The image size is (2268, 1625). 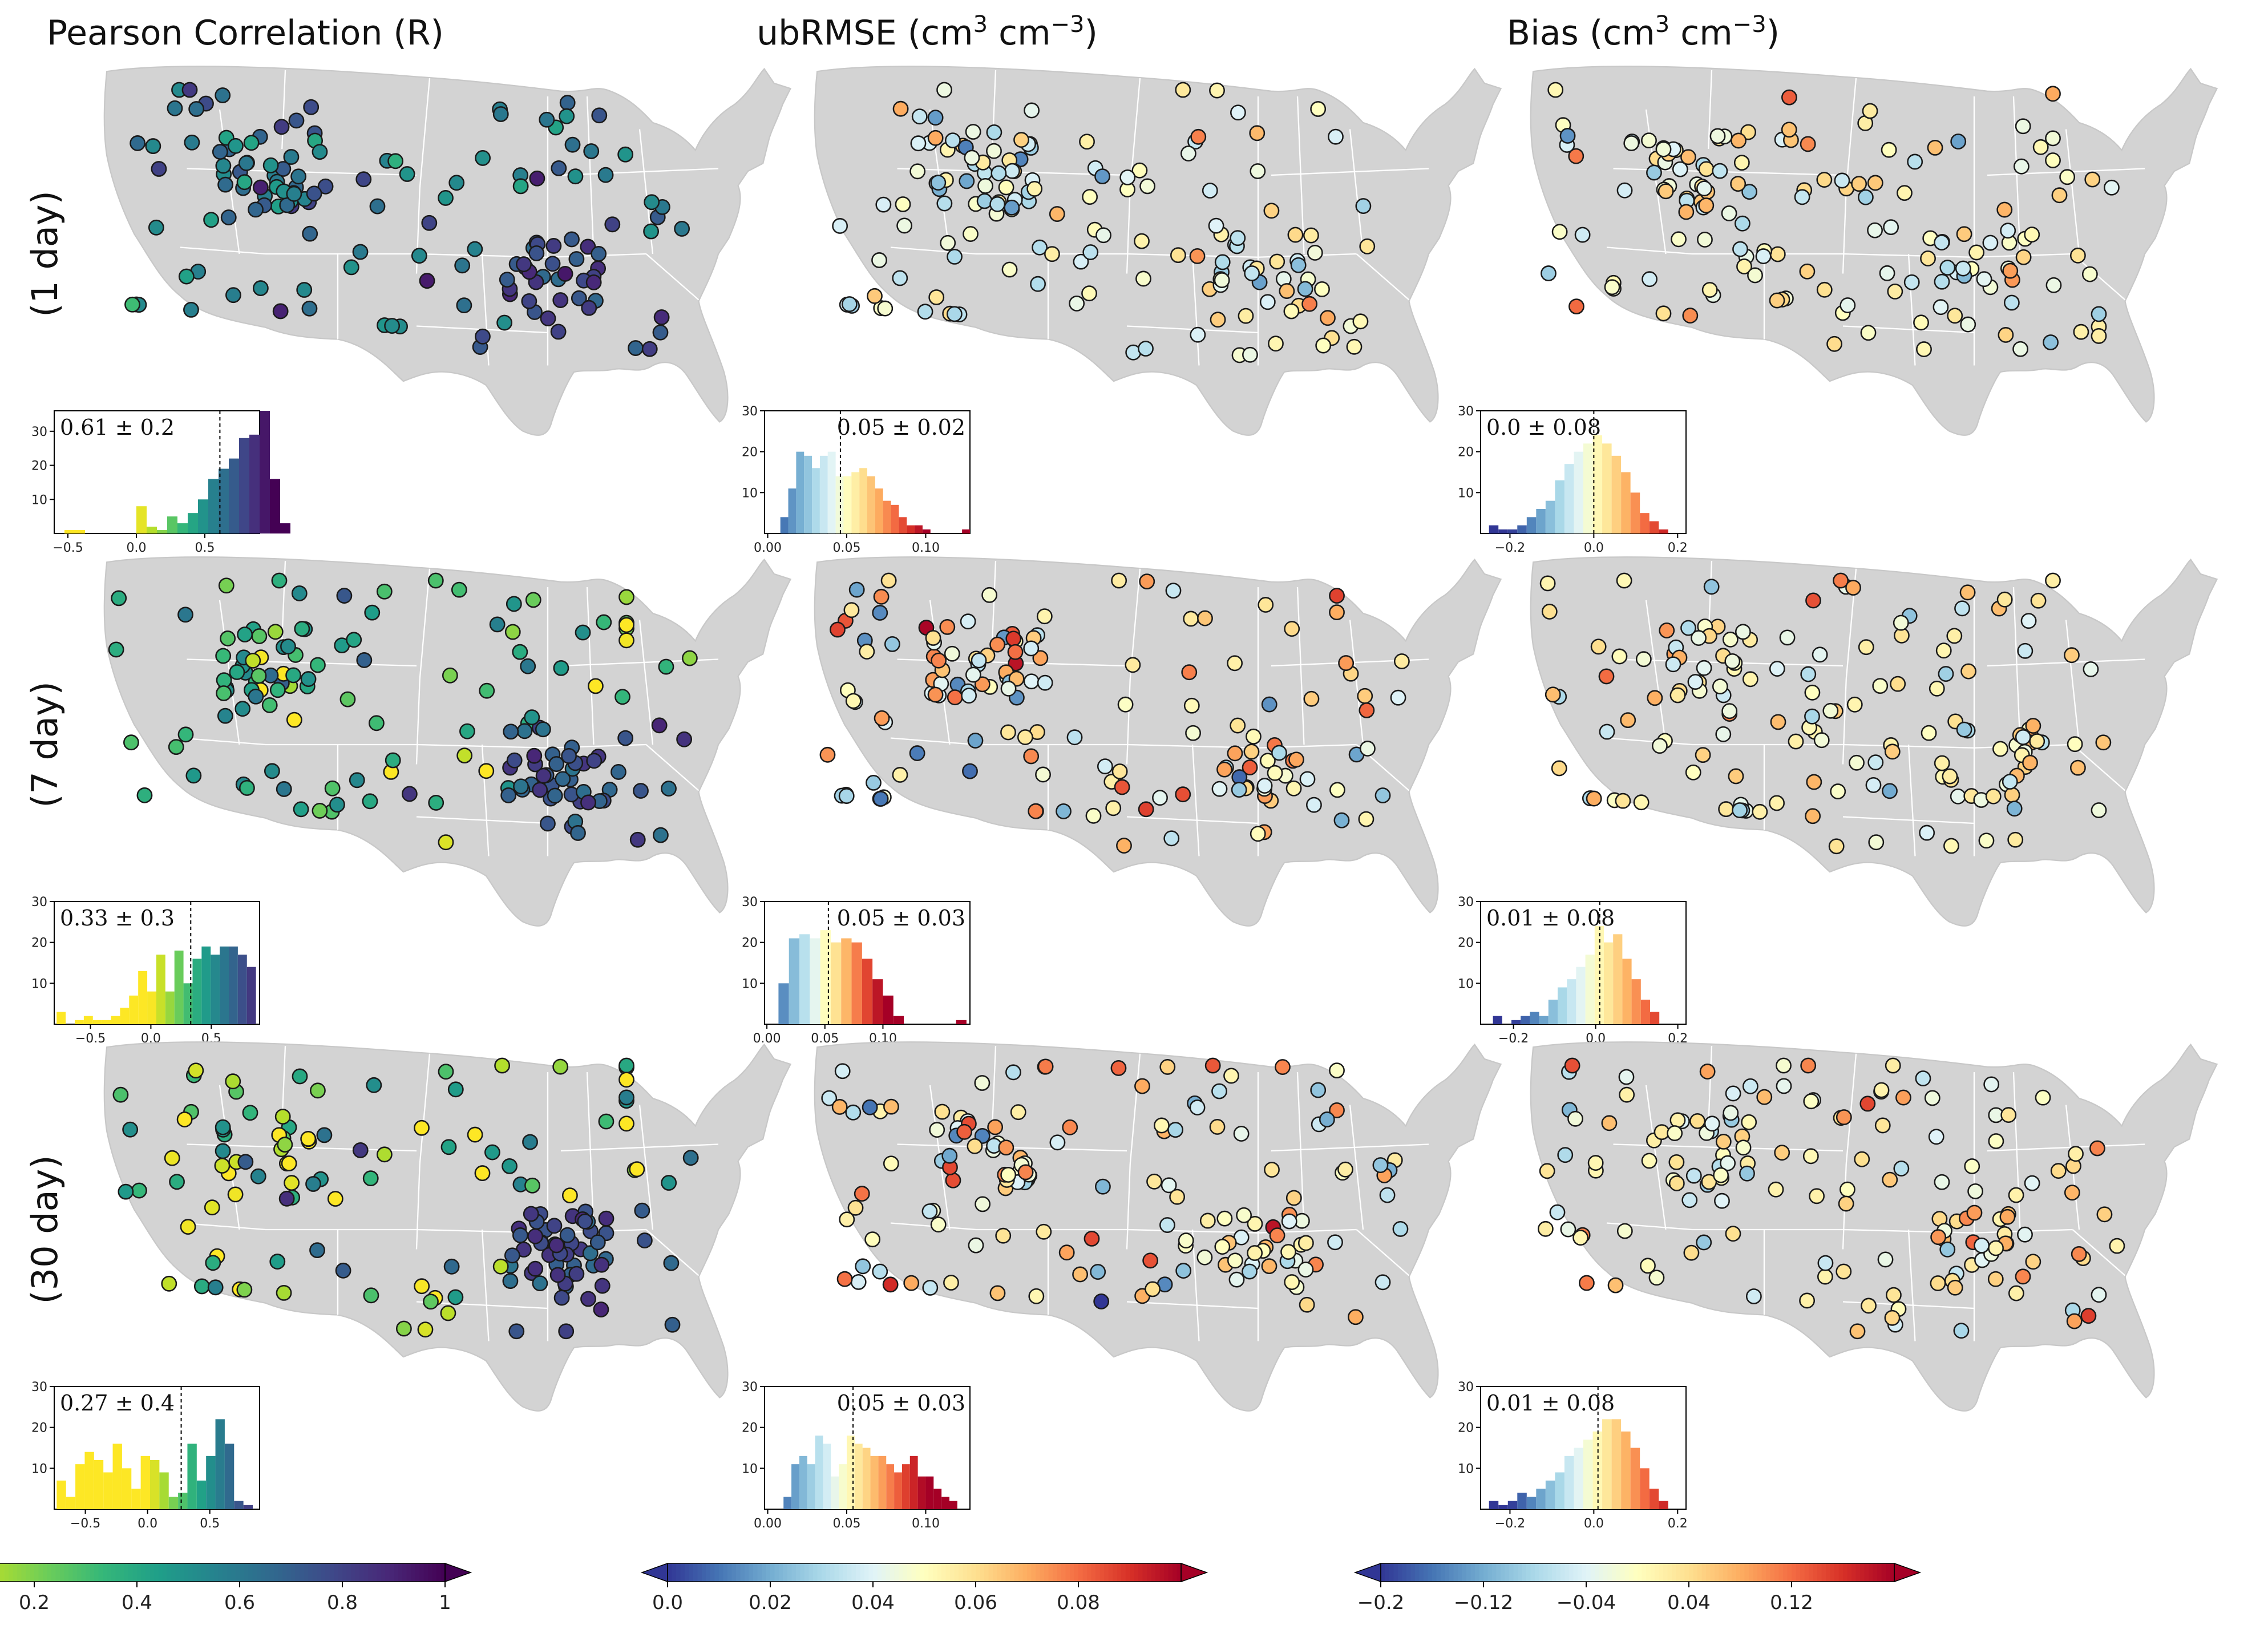 I want to click on x-tick-label: 0.0, so click(x=147, y=1524).